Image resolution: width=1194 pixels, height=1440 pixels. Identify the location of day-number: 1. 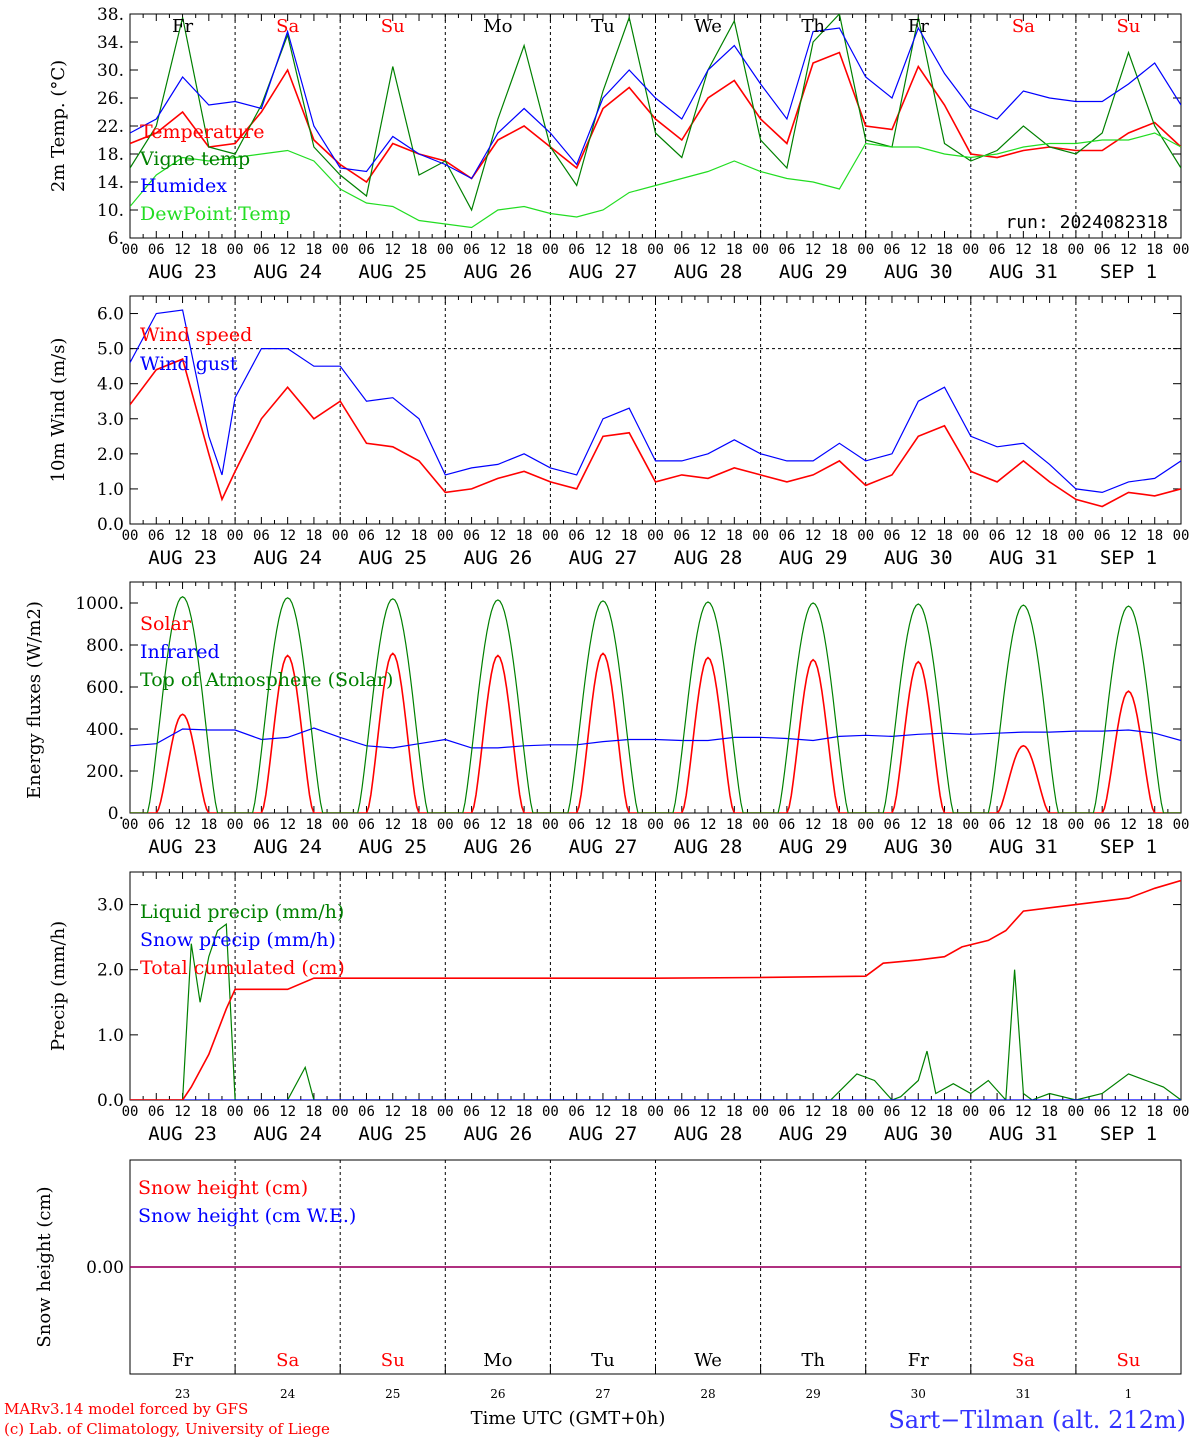
(1129, 1394).